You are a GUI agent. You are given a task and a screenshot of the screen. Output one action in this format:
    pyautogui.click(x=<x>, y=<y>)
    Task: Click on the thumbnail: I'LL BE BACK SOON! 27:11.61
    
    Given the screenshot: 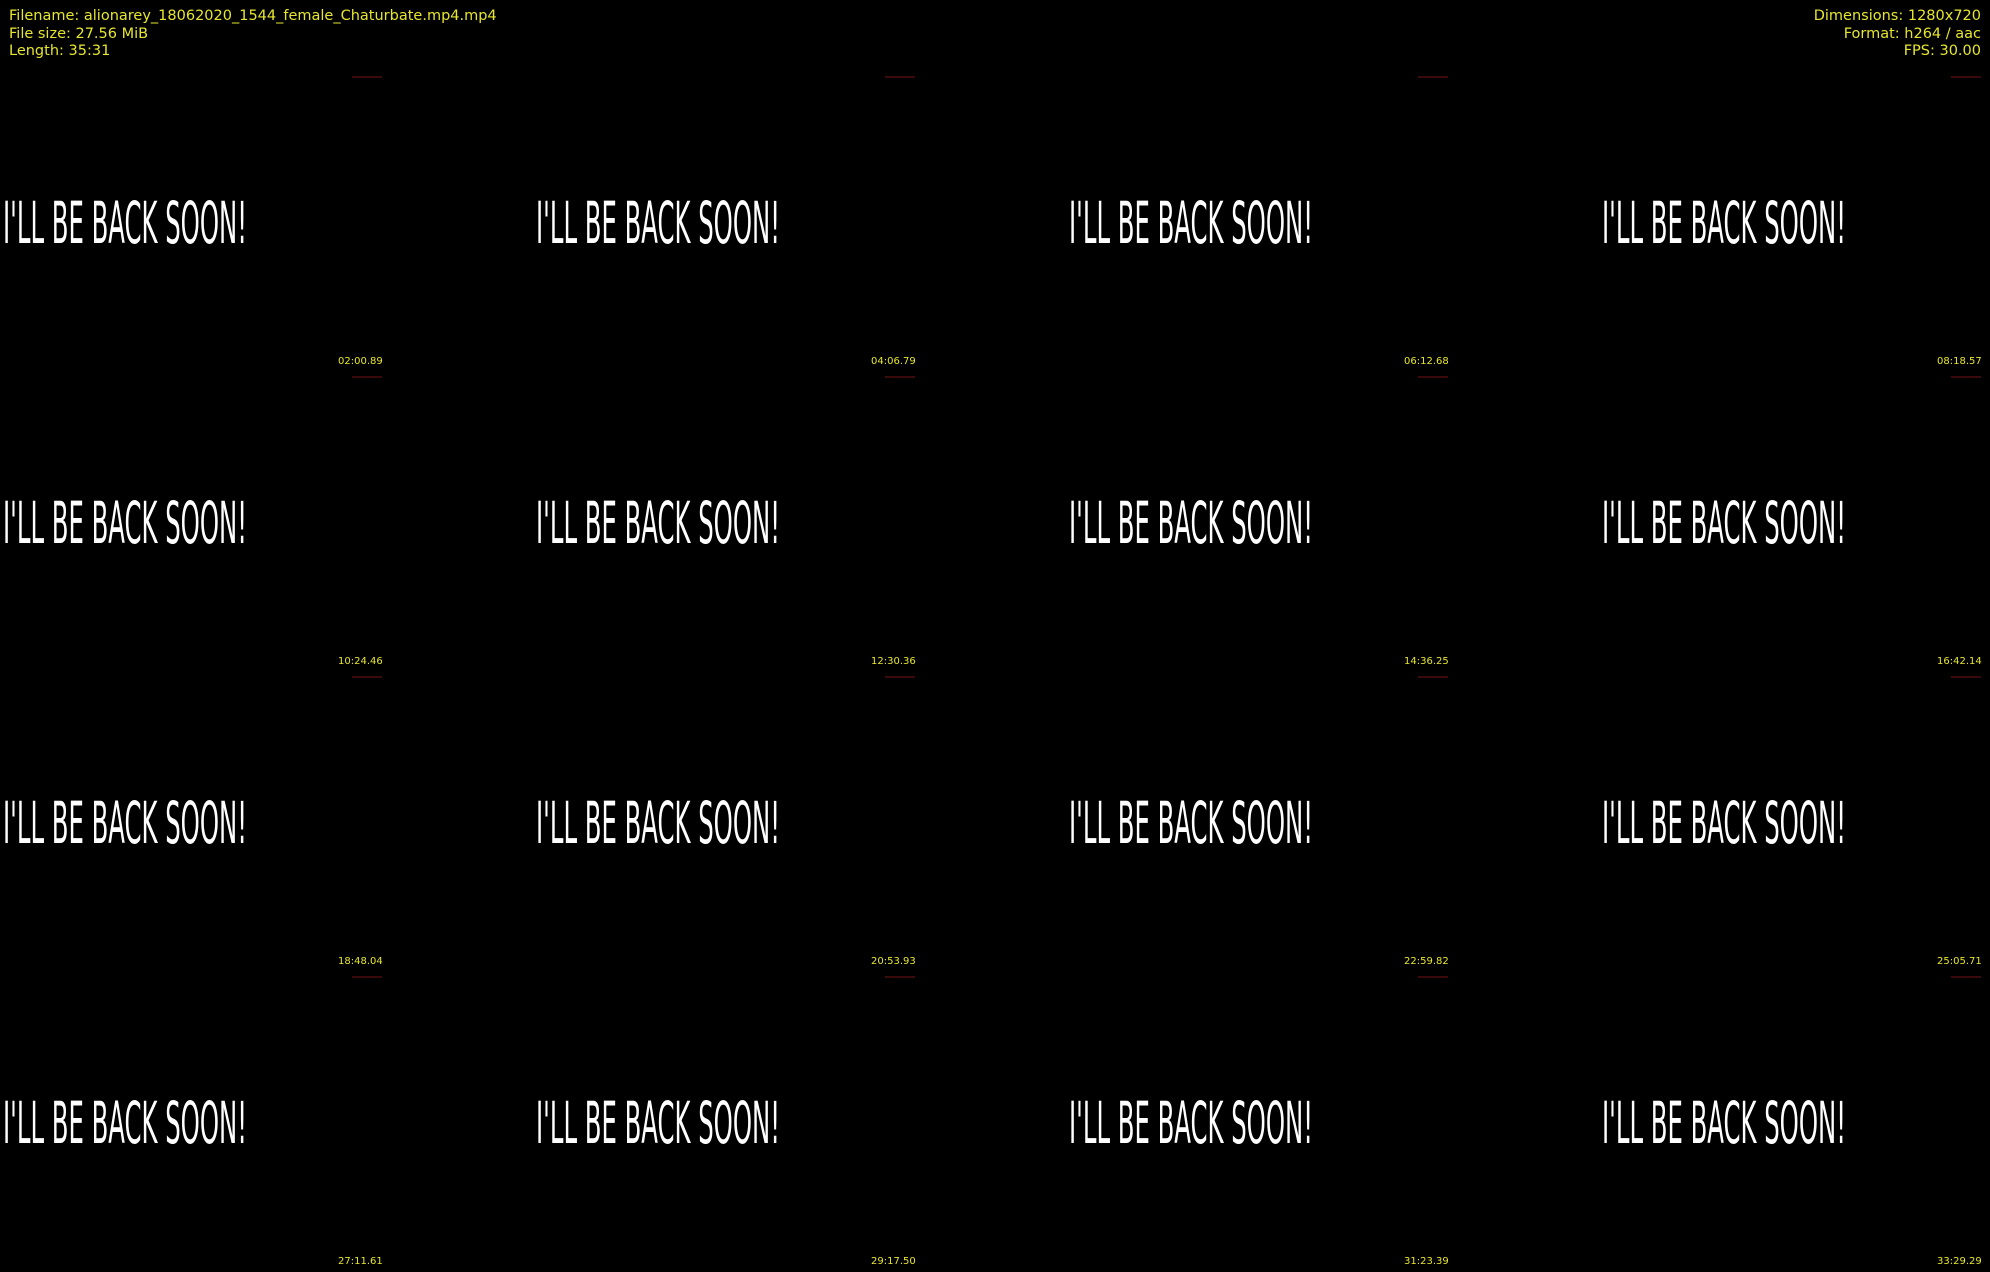 What is the action you would take?
    pyautogui.click(x=195, y=1122)
    